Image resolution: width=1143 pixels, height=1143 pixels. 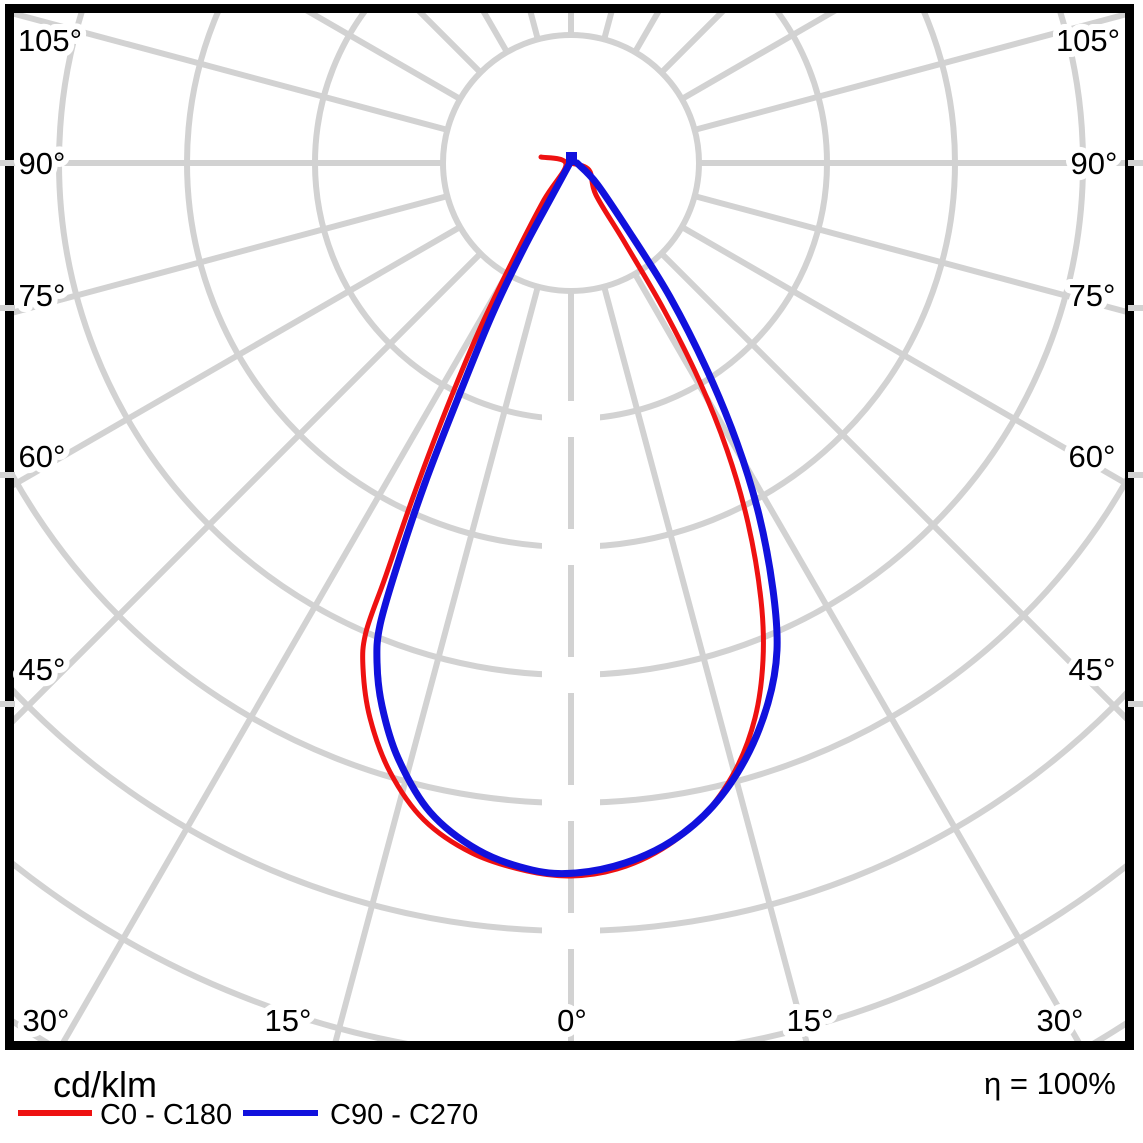 I want to click on efficiency-label: η = 100%, so click(x=1050, y=1083).